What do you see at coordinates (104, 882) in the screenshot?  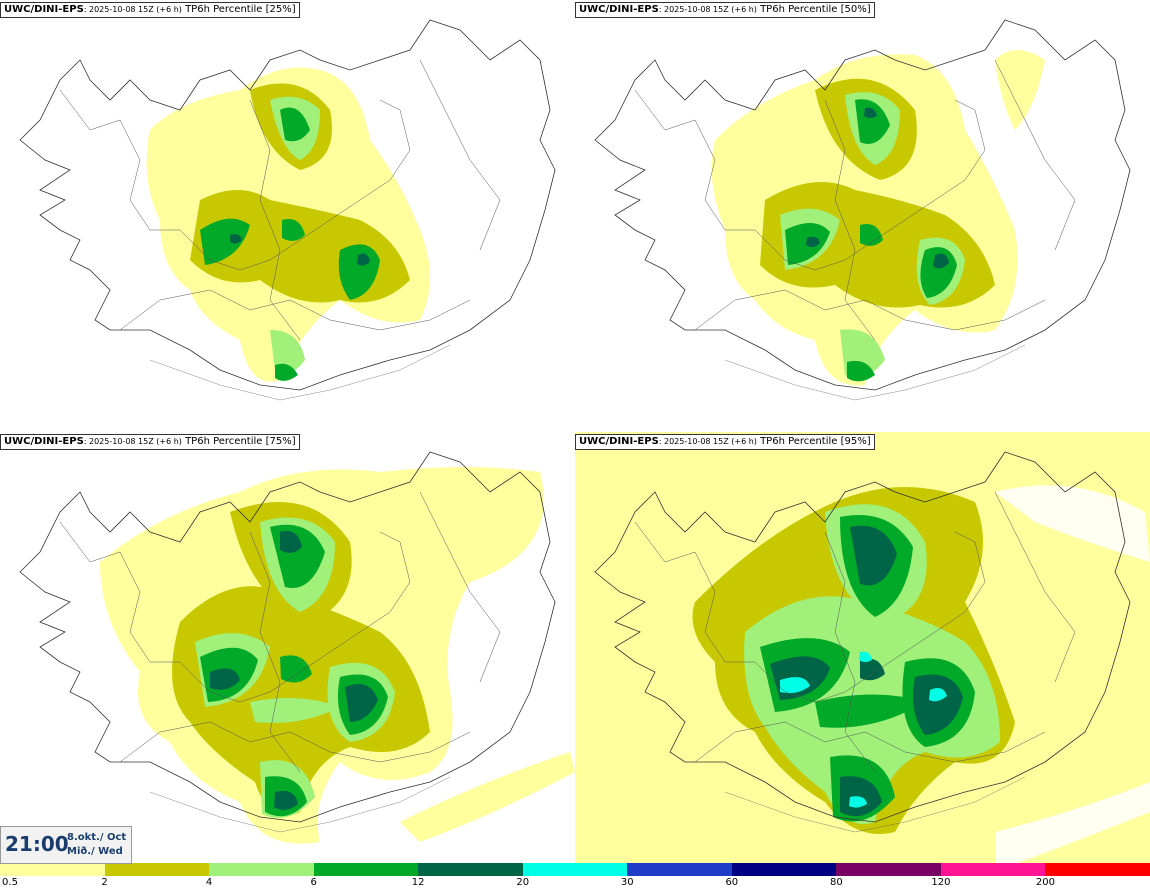 I see `legend-label: 2` at bounding box center [104, 882].